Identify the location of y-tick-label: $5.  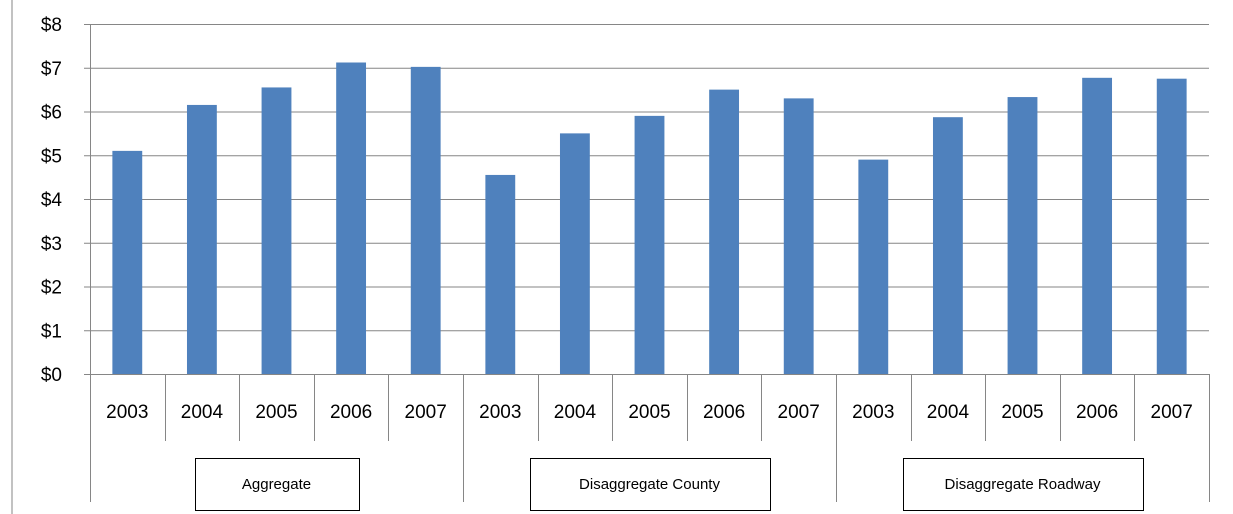
(51, 156).